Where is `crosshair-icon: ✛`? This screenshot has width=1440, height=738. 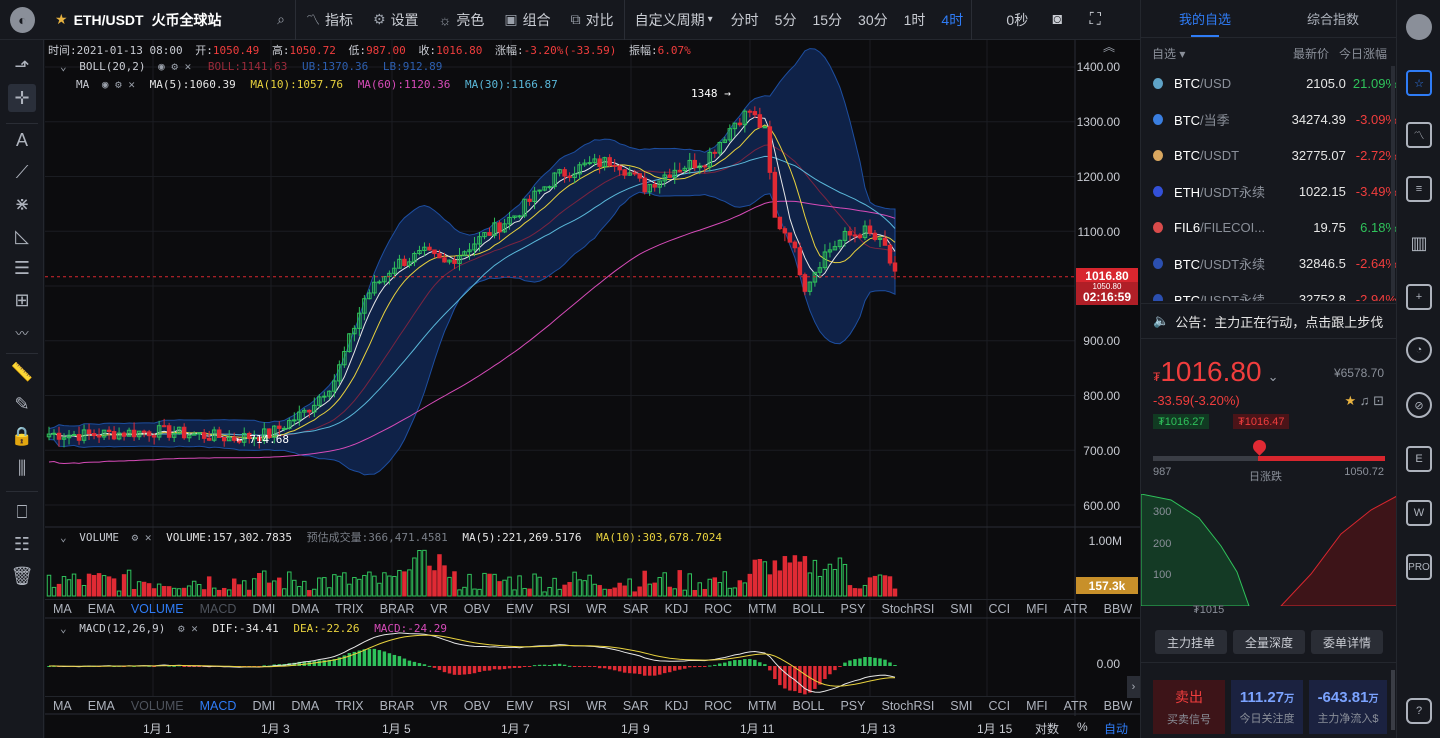 crosshair-icon: ✛ is located at coordinates (22, 98).